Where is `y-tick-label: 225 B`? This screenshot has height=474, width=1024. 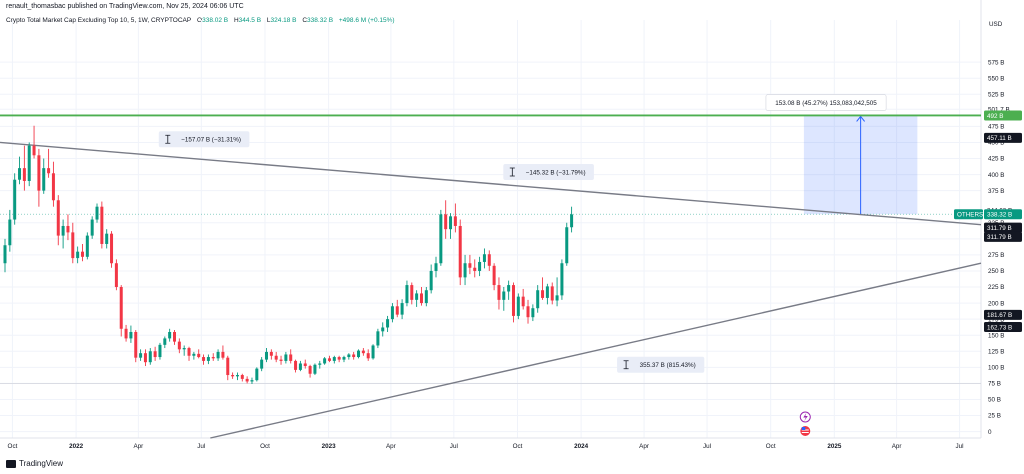 y-tick-label: 225 B is located at coordinates (996, 287).